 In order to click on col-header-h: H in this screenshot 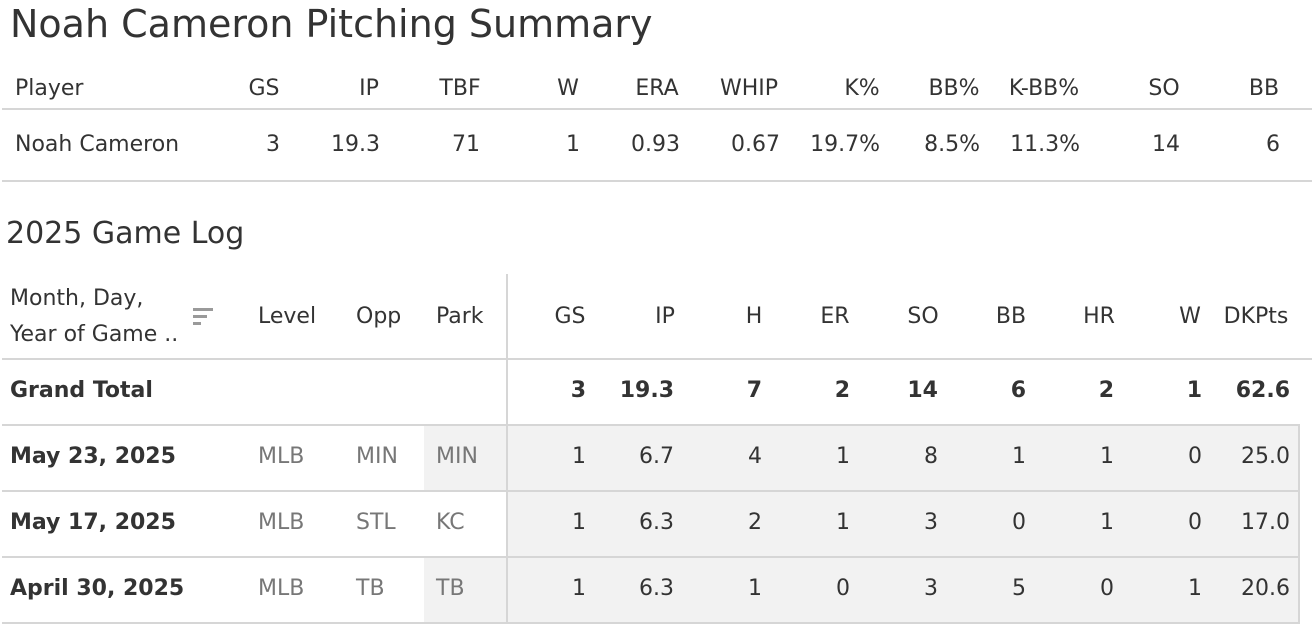, I will do `click(754, 316)`.